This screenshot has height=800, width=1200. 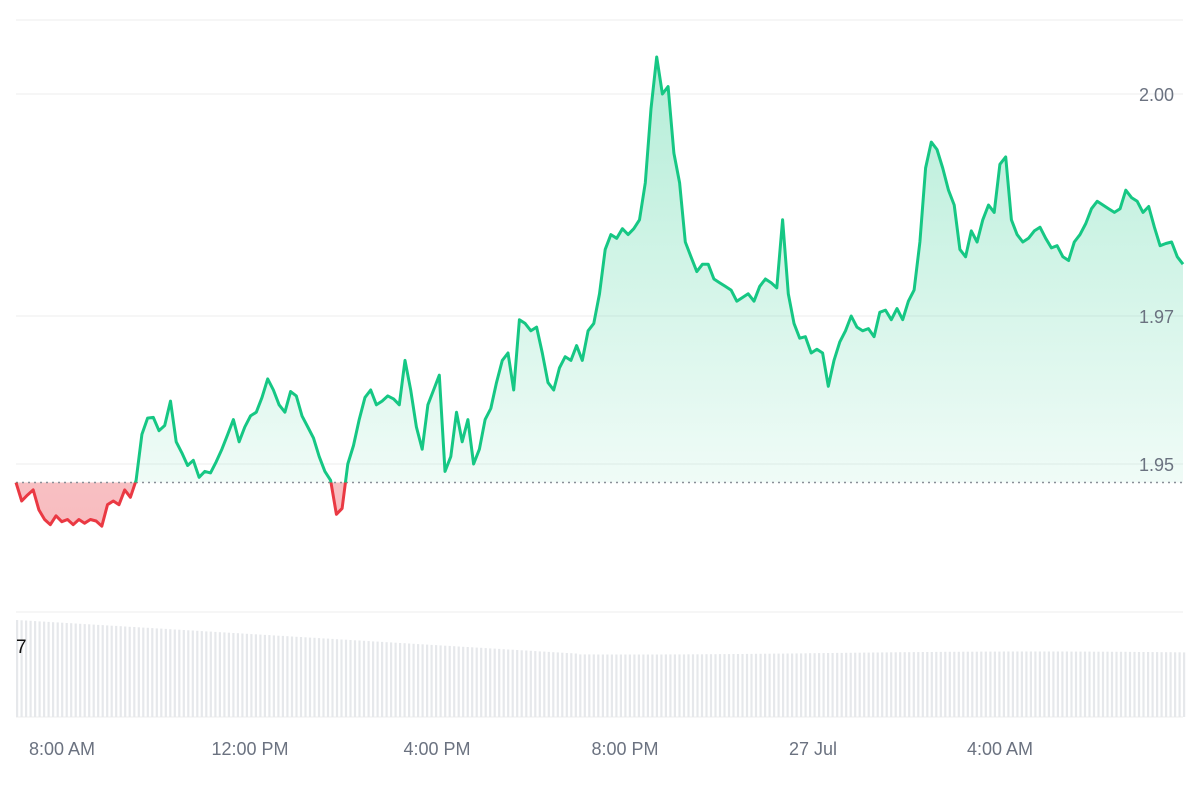 What do you see at coordinates (1156, 280) in the screenshot?
I see `y-axis-ticks: 1.95 1.97 2.00` at bounding box center [1156, 280].